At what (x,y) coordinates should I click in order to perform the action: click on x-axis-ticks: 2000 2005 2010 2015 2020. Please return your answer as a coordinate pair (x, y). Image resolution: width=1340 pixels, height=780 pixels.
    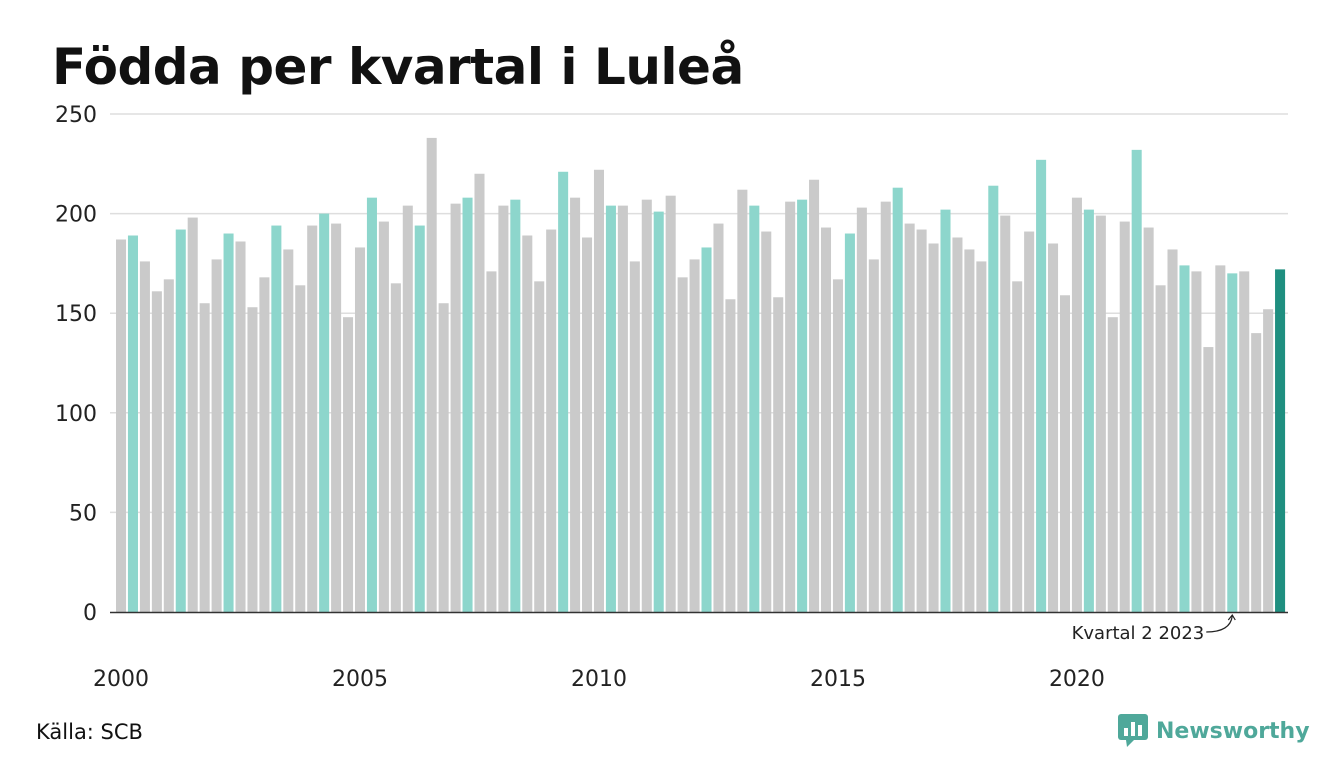
    Looking at the image, I should click on (599, 679).